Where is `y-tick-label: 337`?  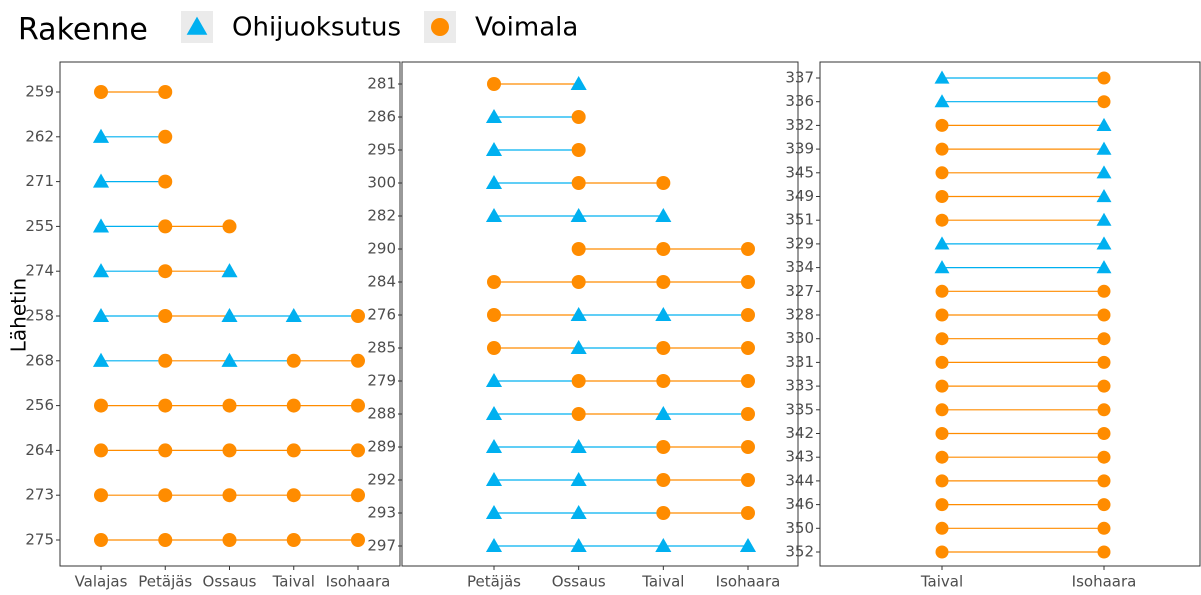
y-tick-label: 337 is located at coordinates (799, 78).